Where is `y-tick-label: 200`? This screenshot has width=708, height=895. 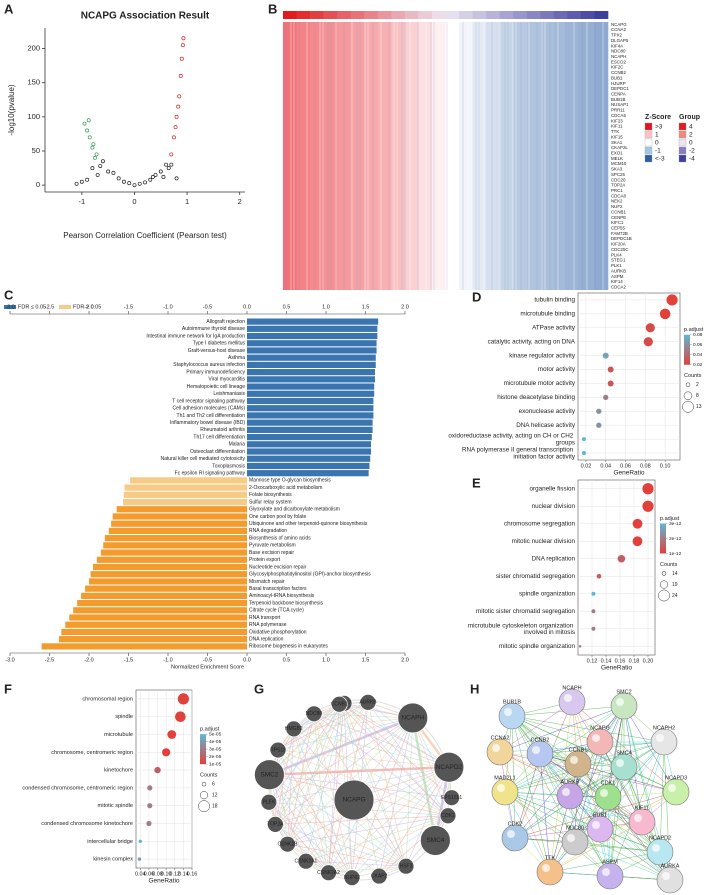
y-tick-label: 200 is located at coordinates (33, 47).